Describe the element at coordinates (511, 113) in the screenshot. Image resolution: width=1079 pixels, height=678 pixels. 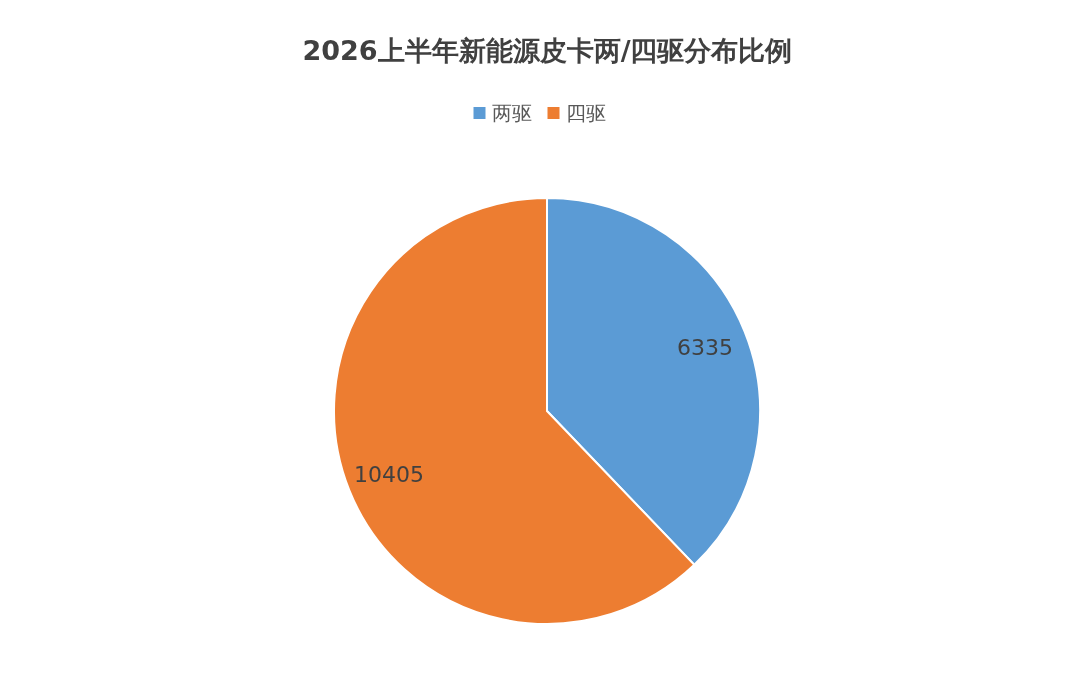
I see `legend-label: 两驱` at that location.